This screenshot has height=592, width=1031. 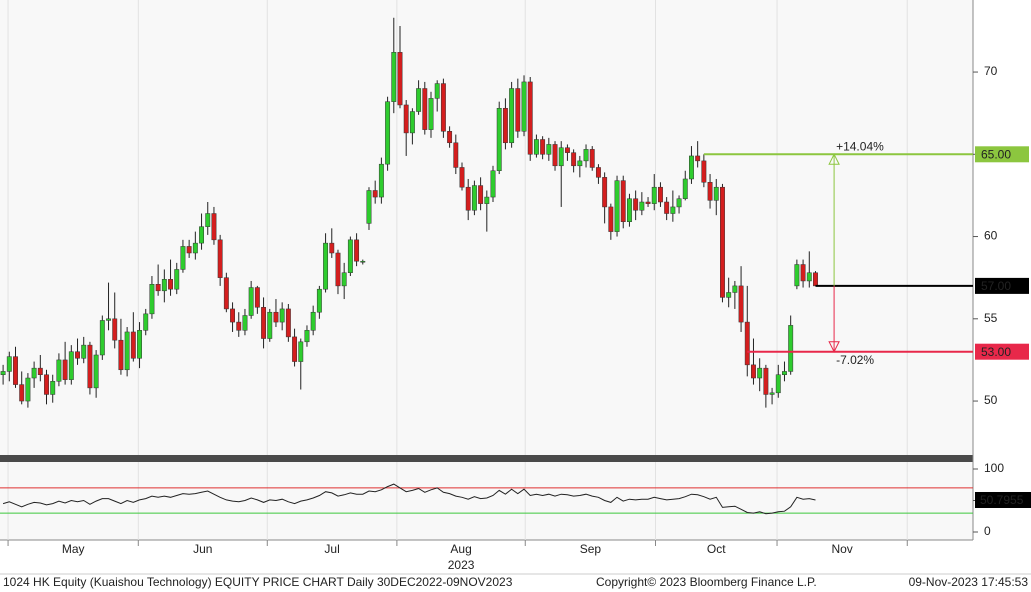 I want to click on y-tick-label: 100, so click(x=994, y=468).